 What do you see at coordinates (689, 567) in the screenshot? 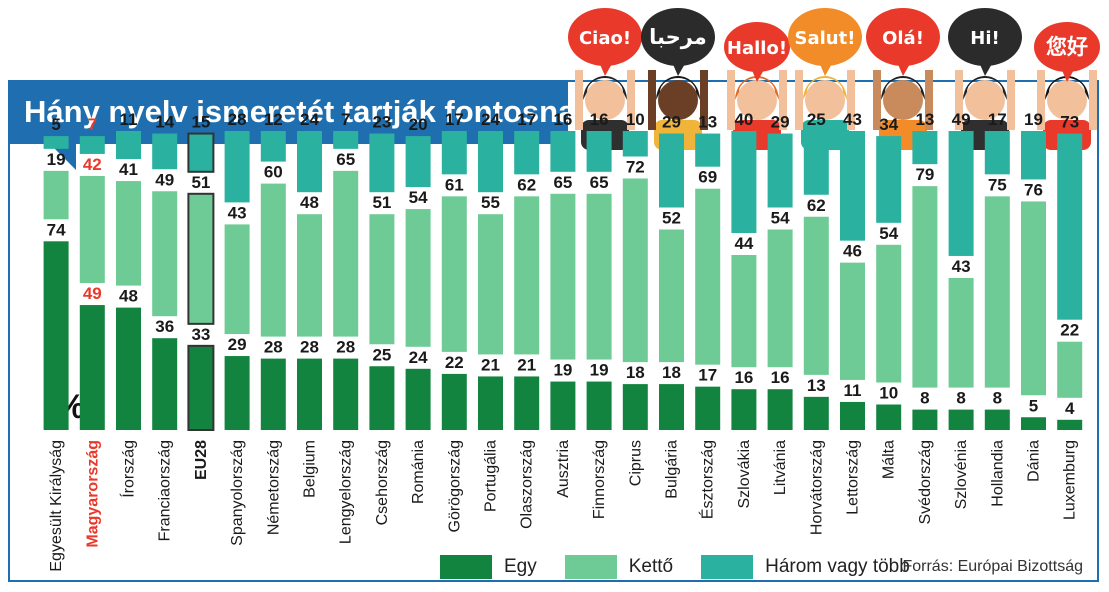
I see `legend: Egy Kettő Három vagy több` at bounding box center [689, 567].